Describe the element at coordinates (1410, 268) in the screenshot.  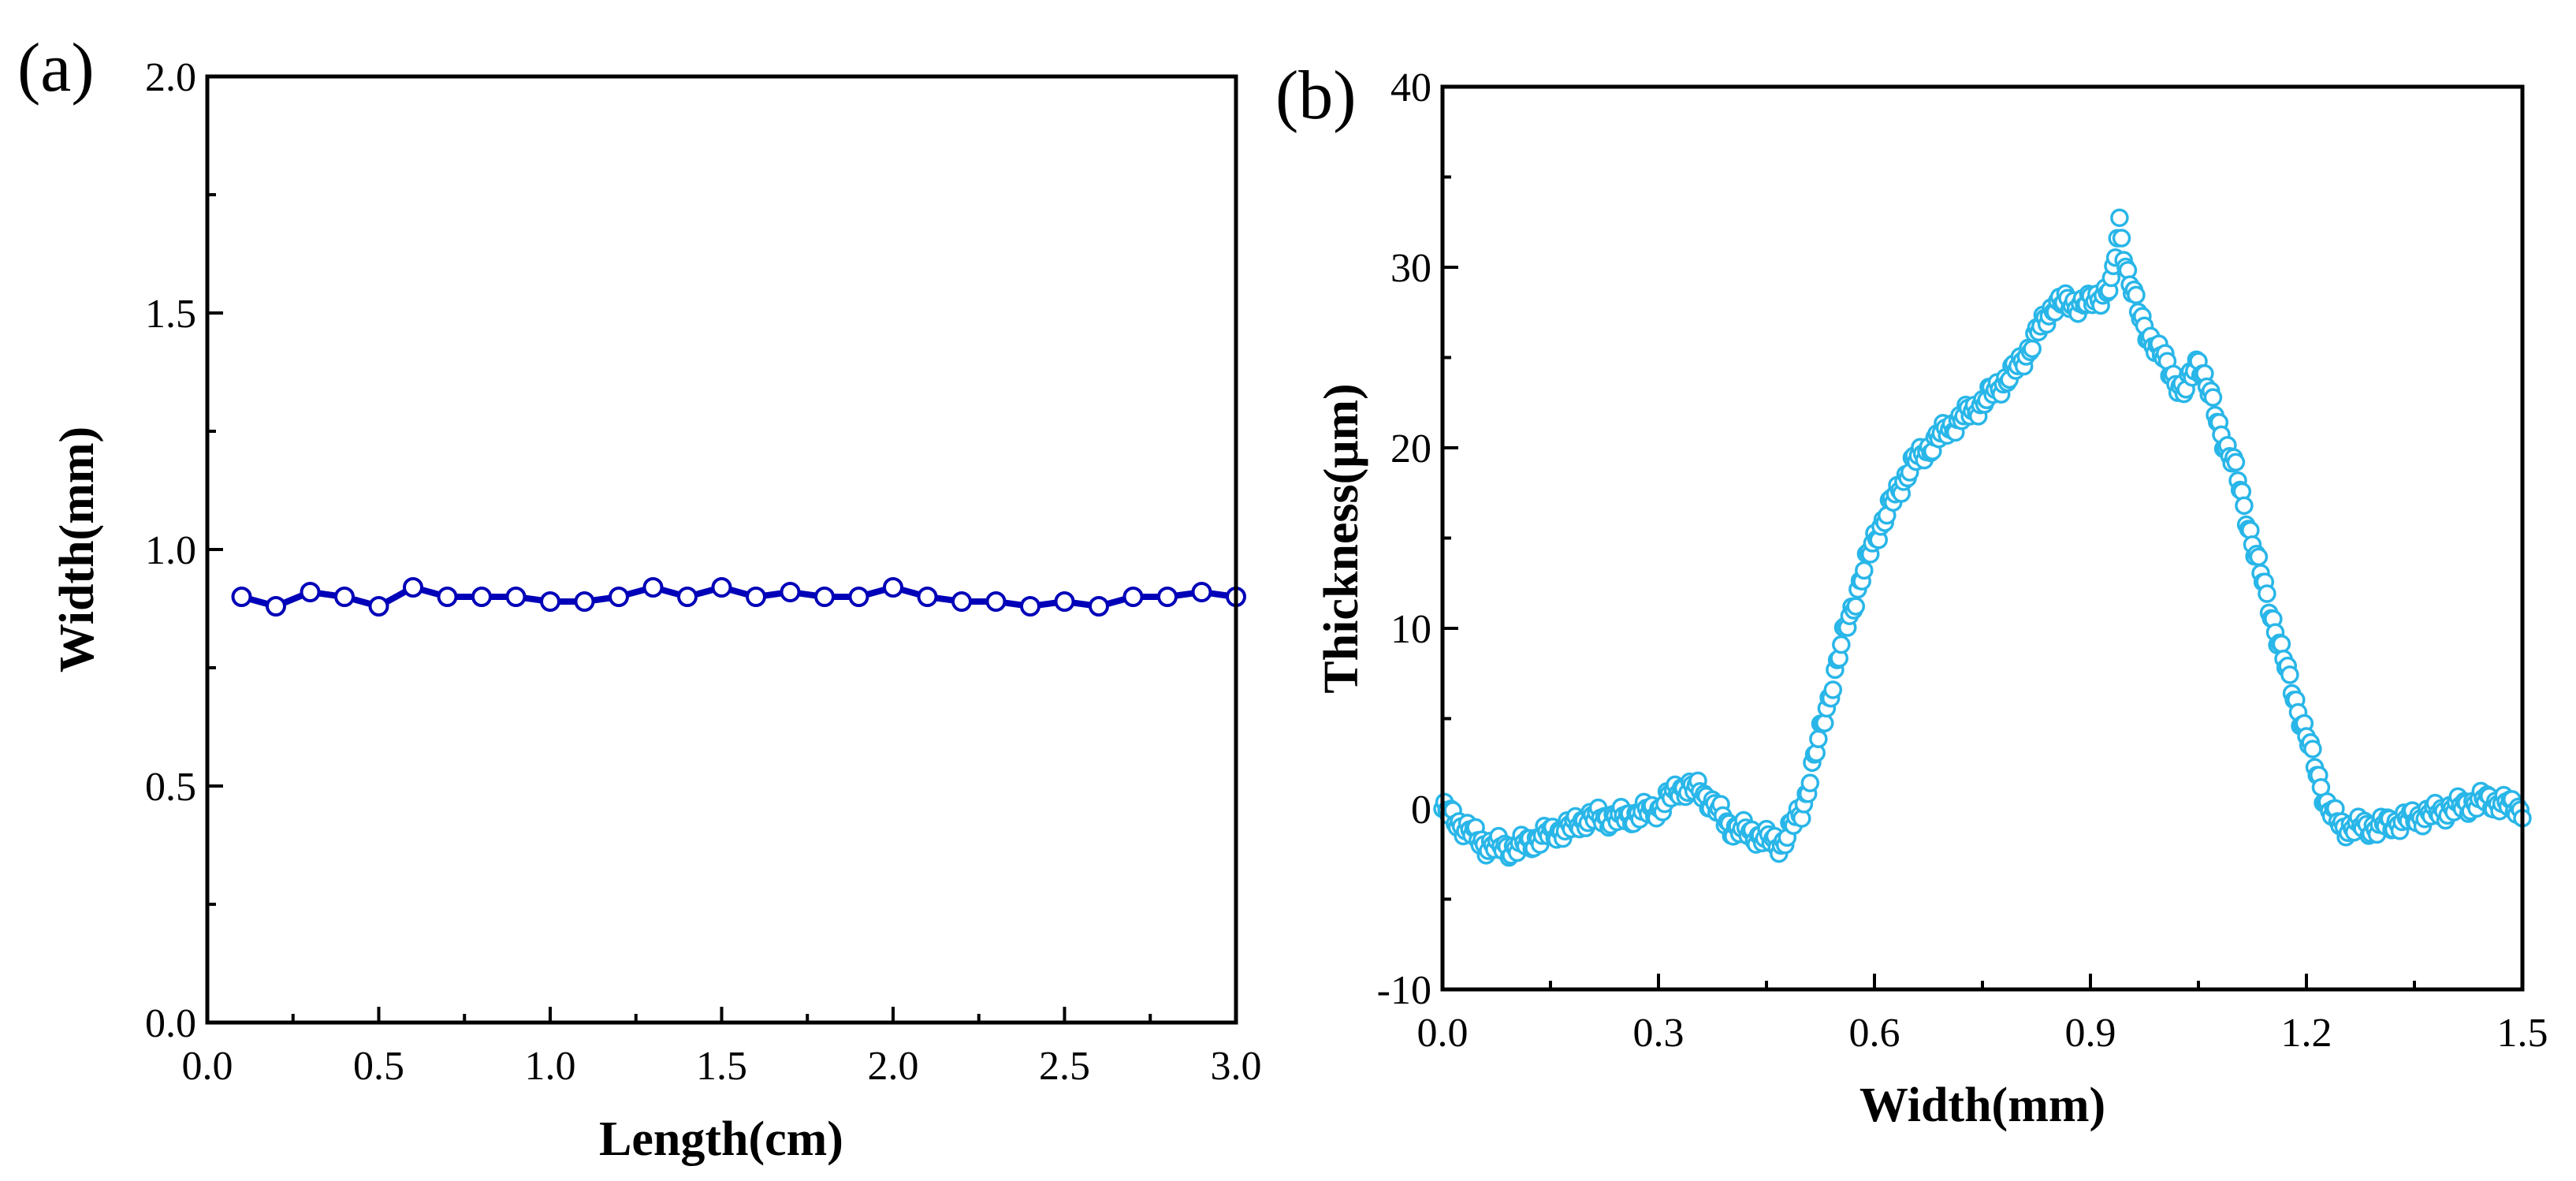
I see `panel-b-y-tick-label: 30` at that location.